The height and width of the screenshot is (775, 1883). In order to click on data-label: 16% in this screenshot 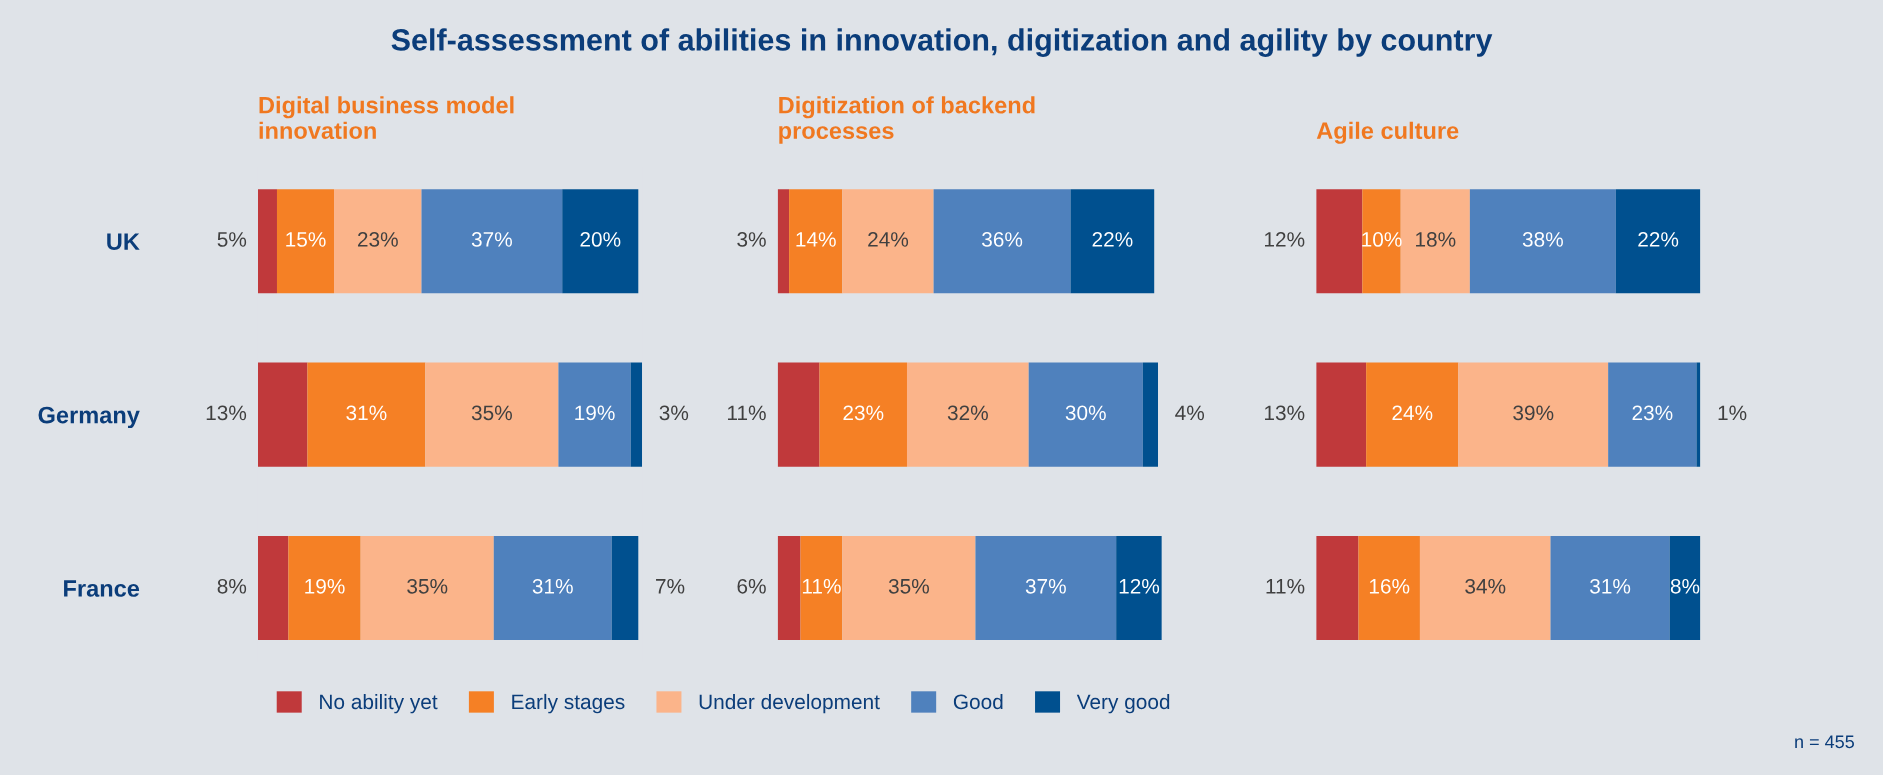, I will do `click(1389, 586)`.